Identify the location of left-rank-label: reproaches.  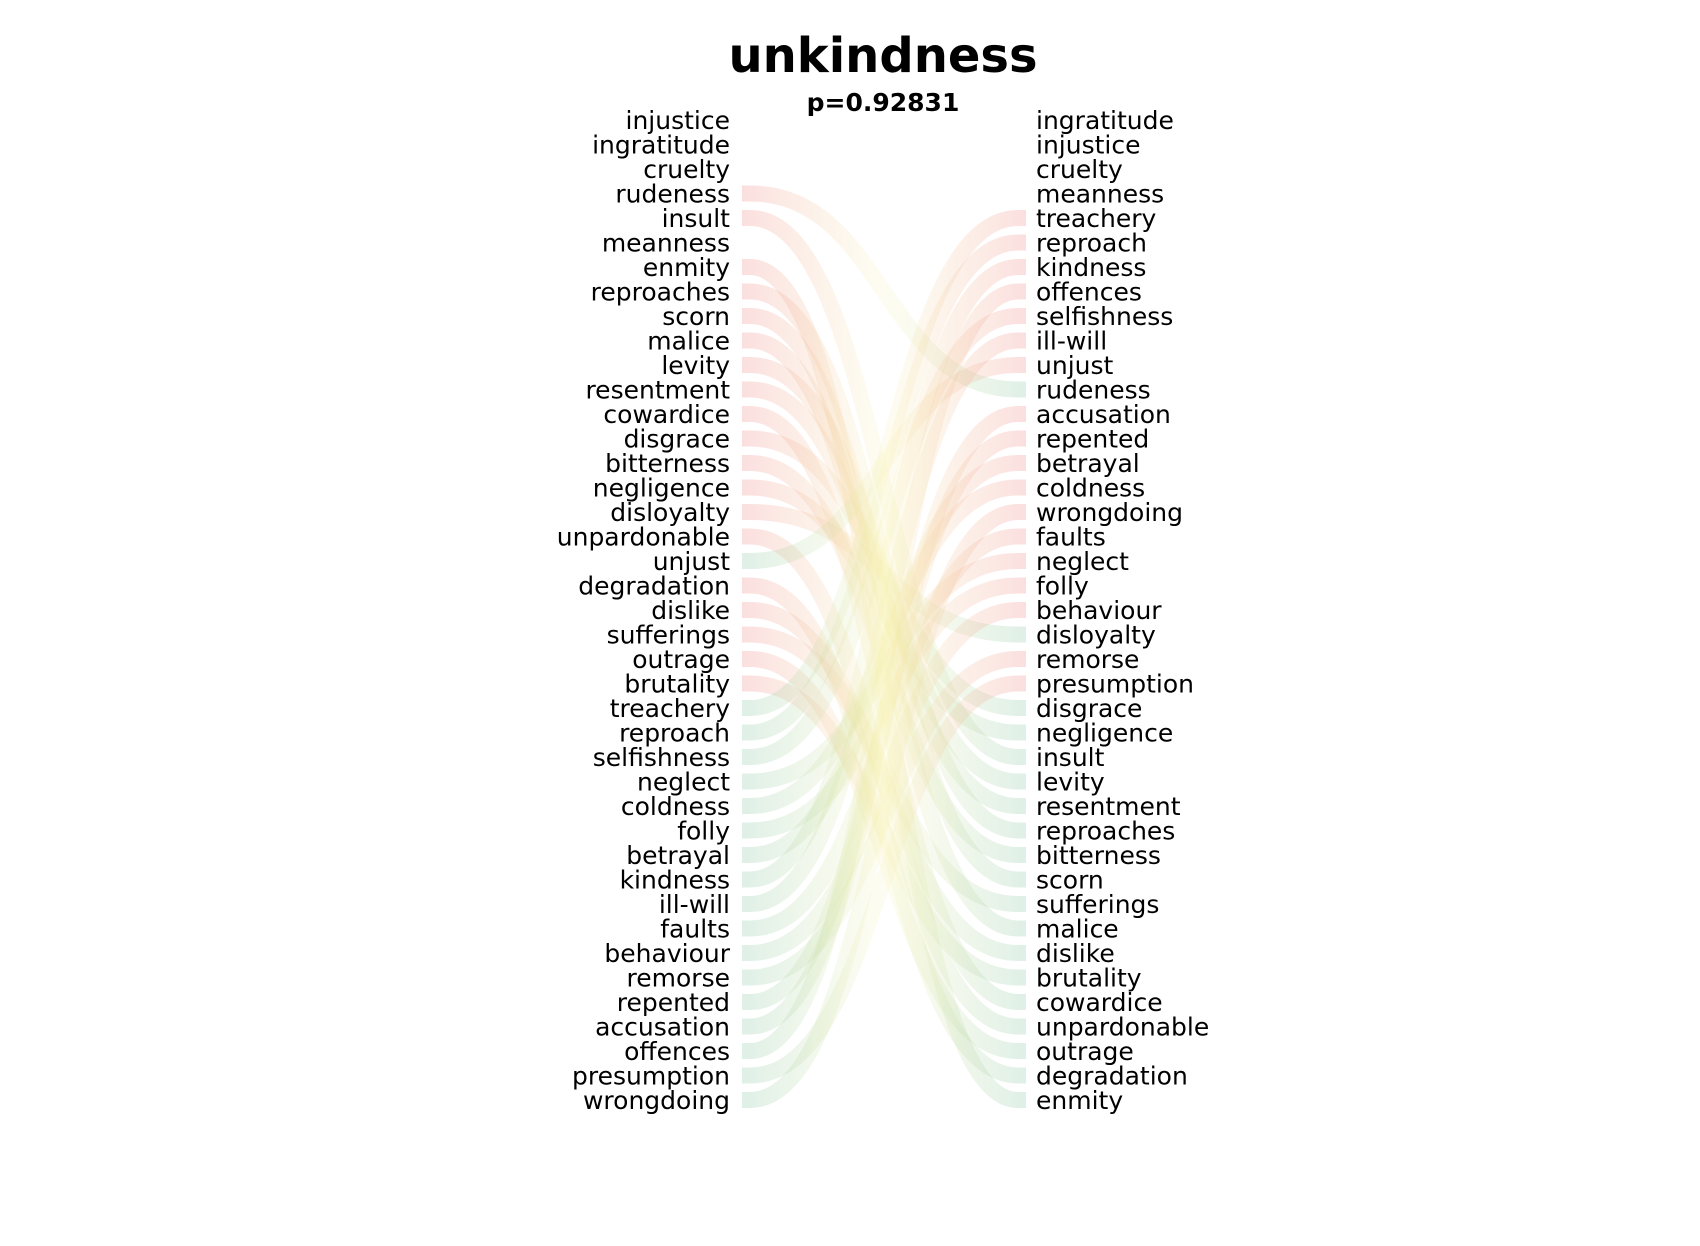
(660, 292).